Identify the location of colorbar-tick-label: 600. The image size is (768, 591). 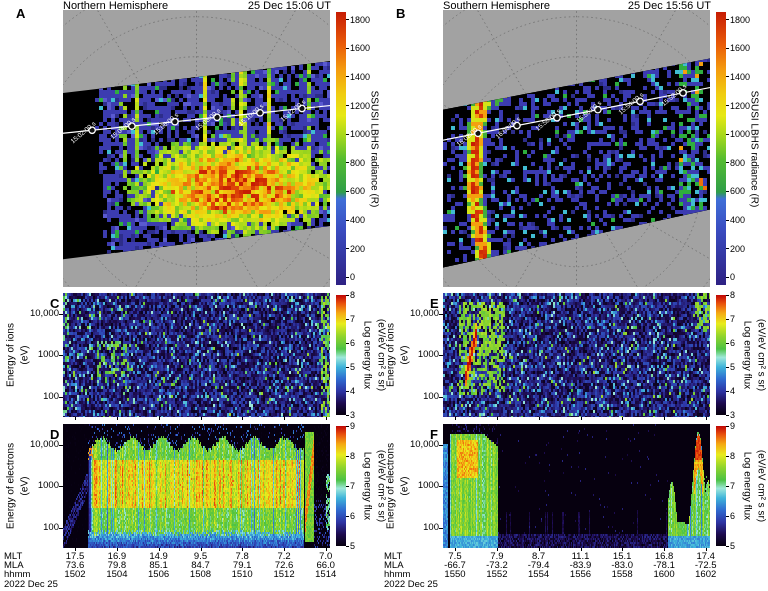
(738, 191).